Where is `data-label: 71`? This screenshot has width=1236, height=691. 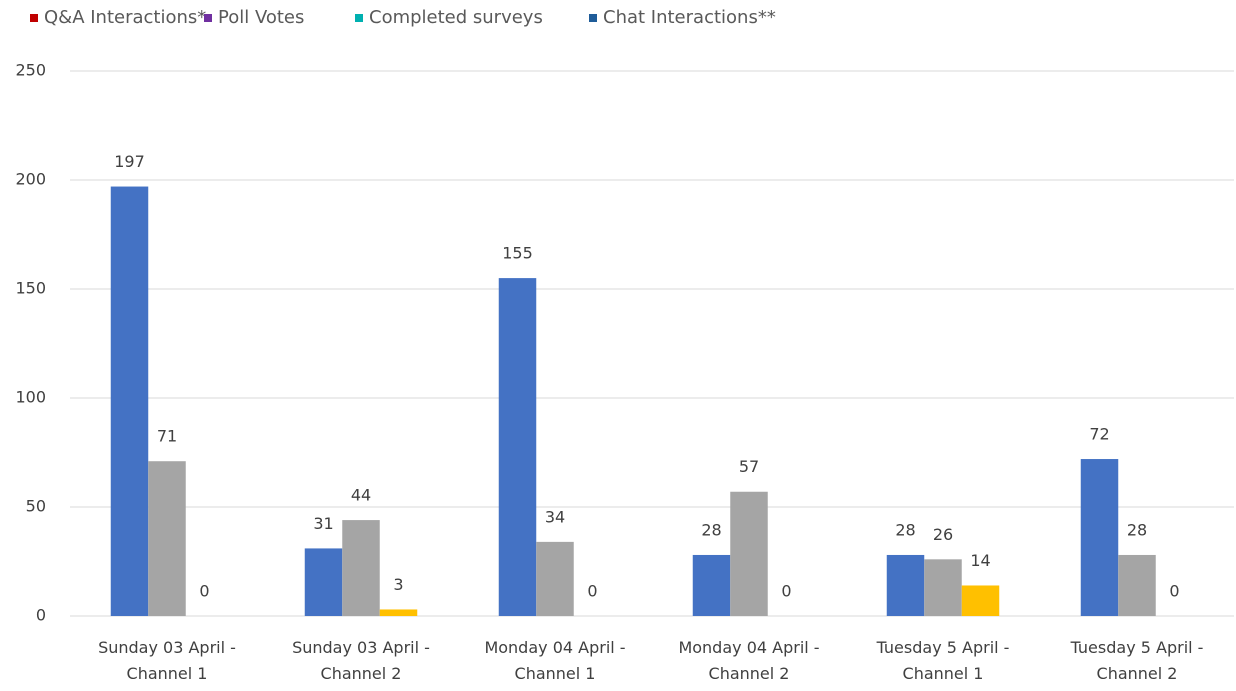 data-label: 71 is located at coordinates (167, 436).